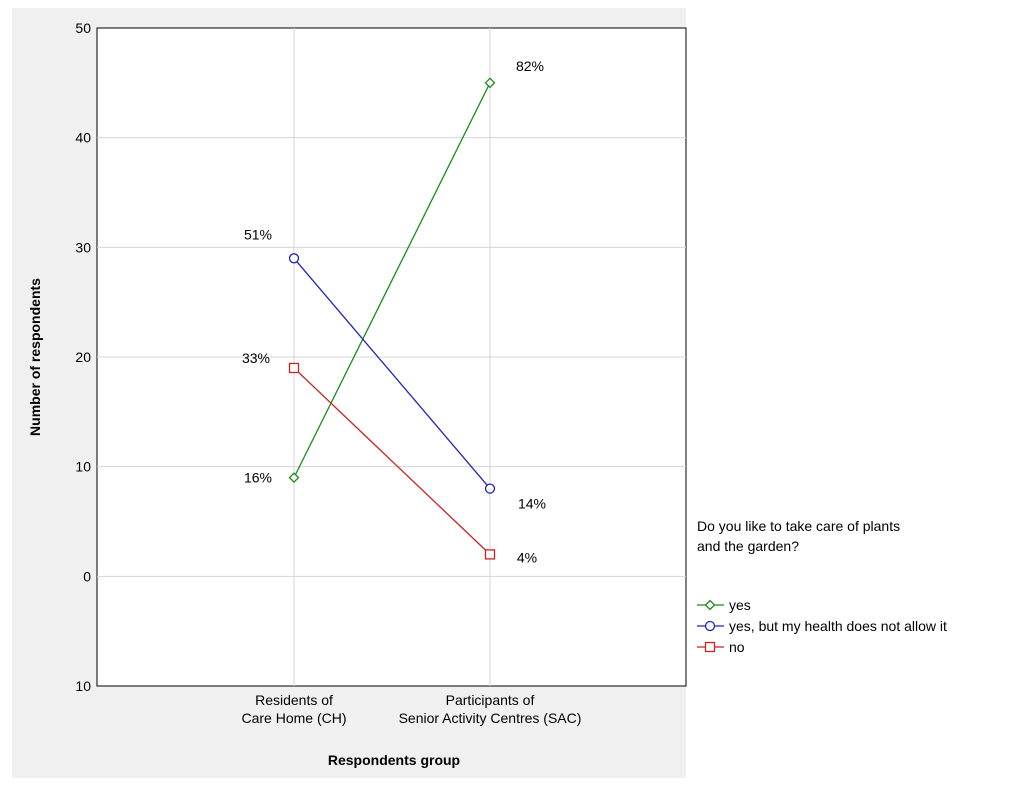 This screenshot has width=1014, height=786. I want to click on y-axis-ticks: 10 0 10 20 30 40 50, so click(83, 357).